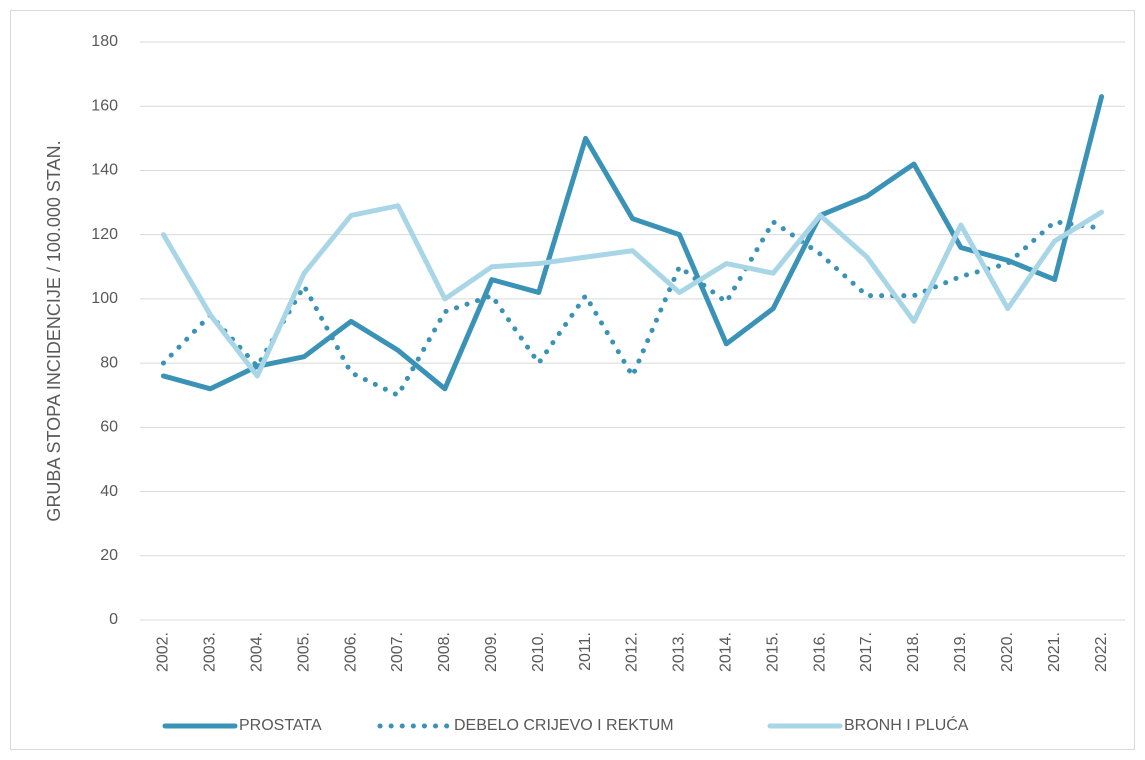  I want to click on x-tick-label: 2020., so click(1007, 652).